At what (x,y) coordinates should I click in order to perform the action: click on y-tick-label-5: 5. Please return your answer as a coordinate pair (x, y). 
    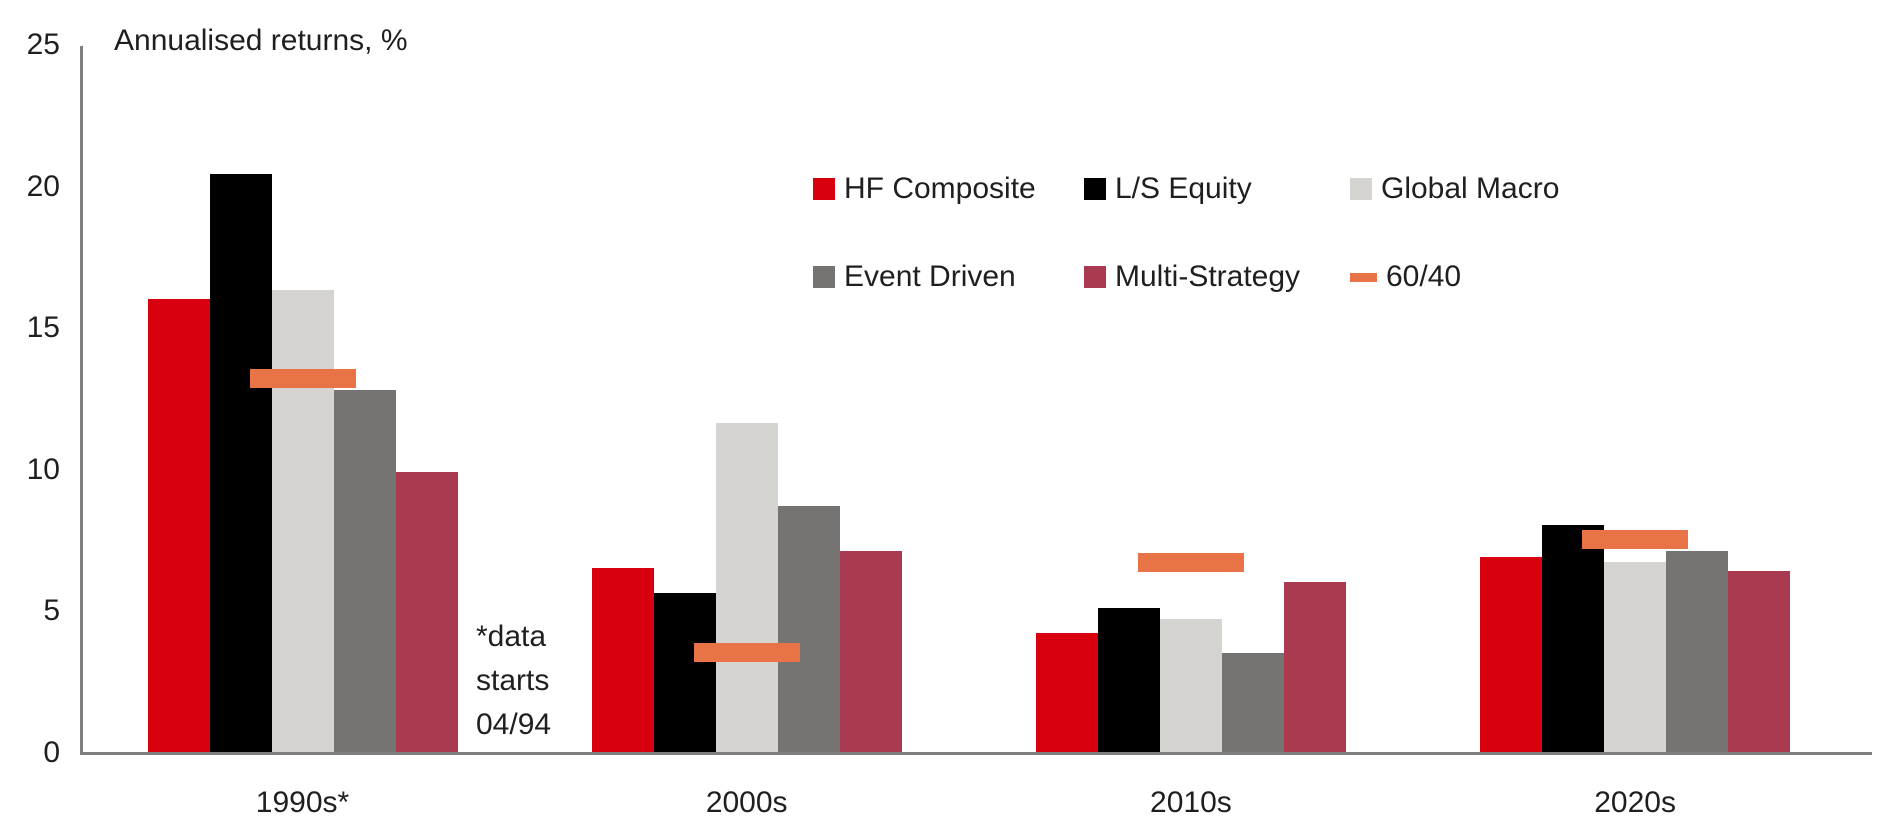
    Looking at the image, I should click on (51, 611).